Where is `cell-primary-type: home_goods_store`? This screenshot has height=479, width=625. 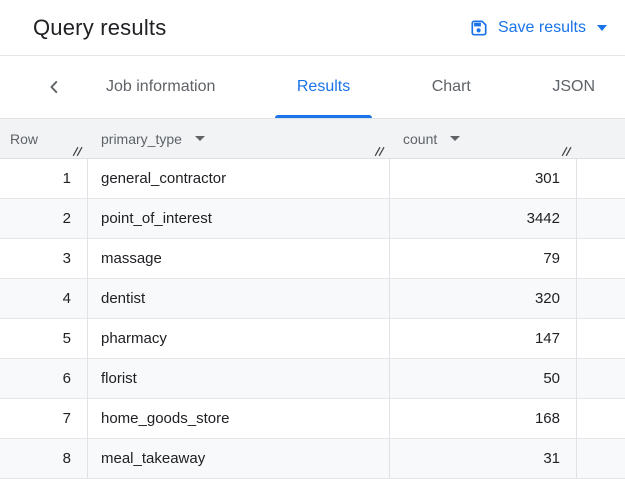
cell-primary-type: home_goods_store is located at coordinates (239, 418).